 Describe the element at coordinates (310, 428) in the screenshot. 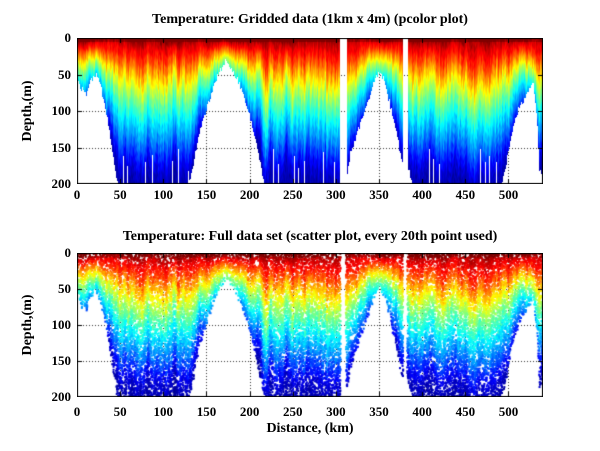

I see `plot2-x-axis-label: Distance, (km)` at that location.